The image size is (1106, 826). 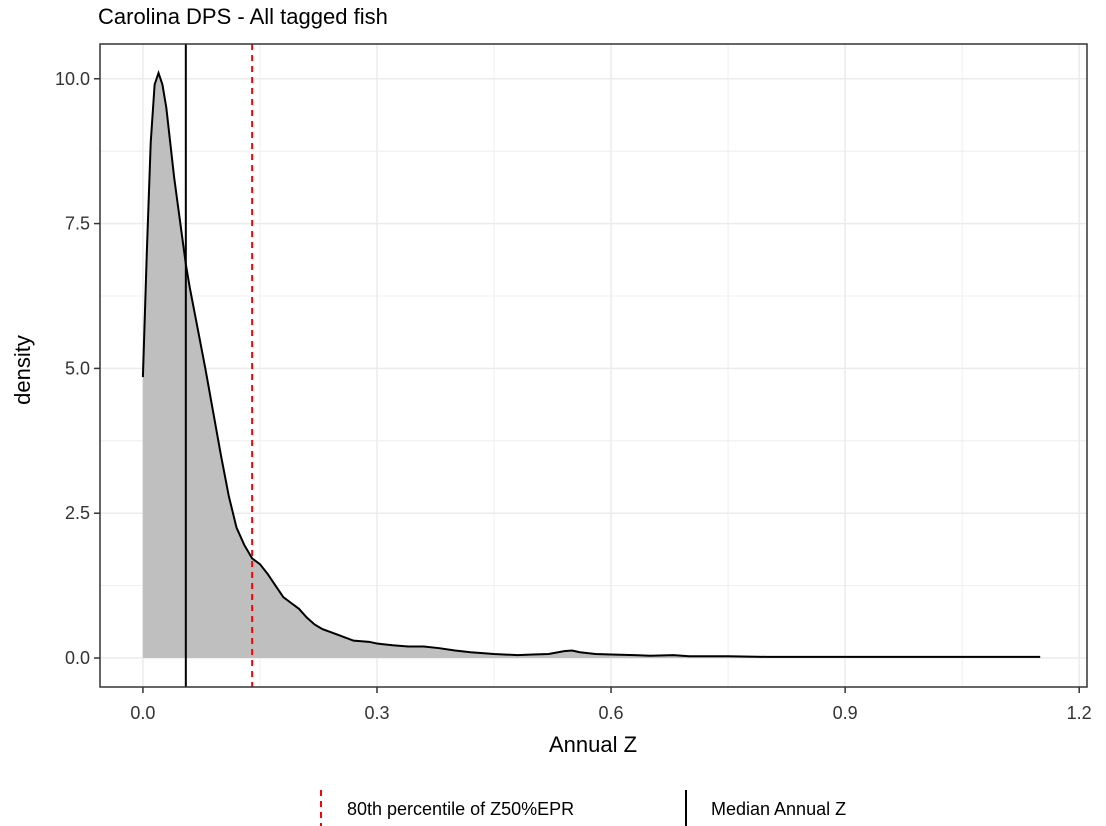 What do you see at coordinates (460, 809) in the screenshot?
I see `legend-label-percentile-80: 80th percentile of Z50%EPR` at bounding box center [460, 809].